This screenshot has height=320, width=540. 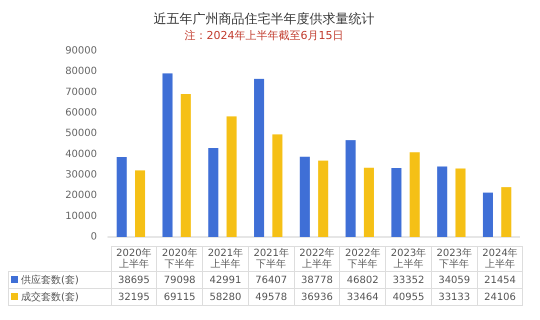 What do you see at coordinates (409, 280) in the screenshot?
I see `data-label: 33352` at bounding box center [409, 280].